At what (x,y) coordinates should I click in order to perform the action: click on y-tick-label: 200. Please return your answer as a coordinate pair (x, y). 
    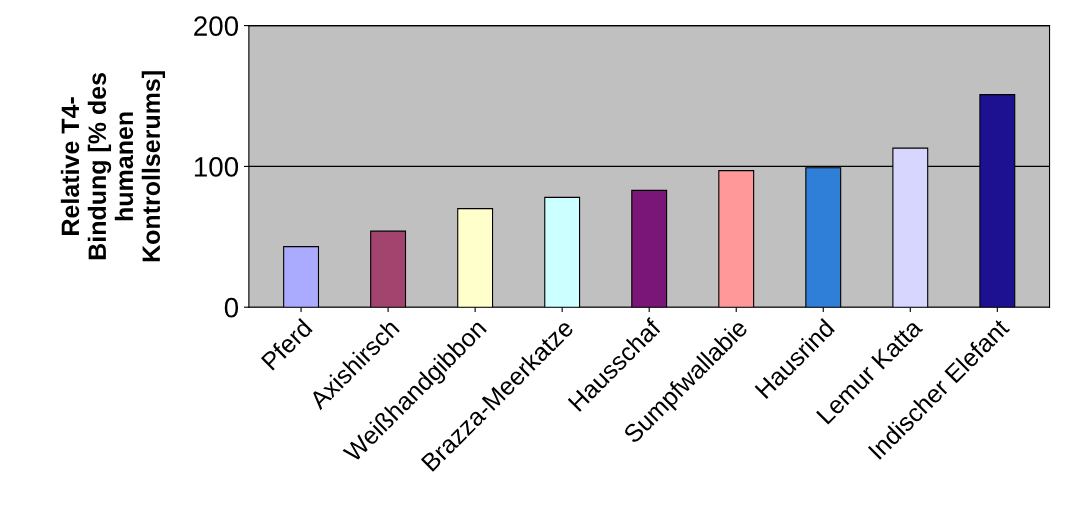
    Looking at the image, I should click on (216, 26).